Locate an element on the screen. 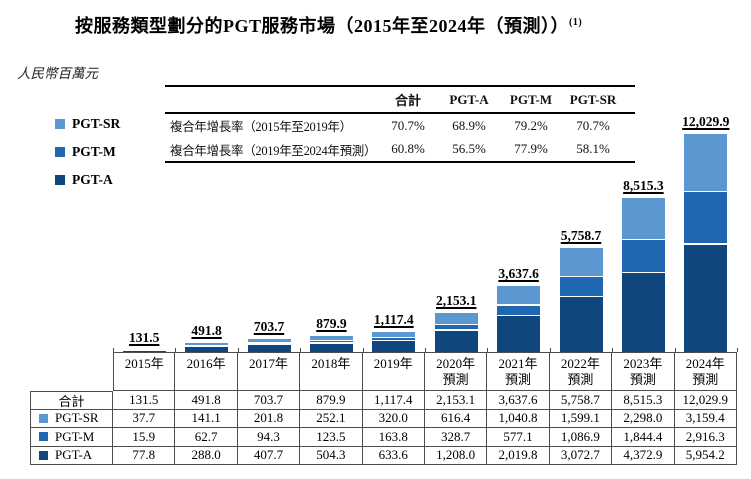  year-header-2023年: 2023年 預測 is located at coordinates (643, 371).